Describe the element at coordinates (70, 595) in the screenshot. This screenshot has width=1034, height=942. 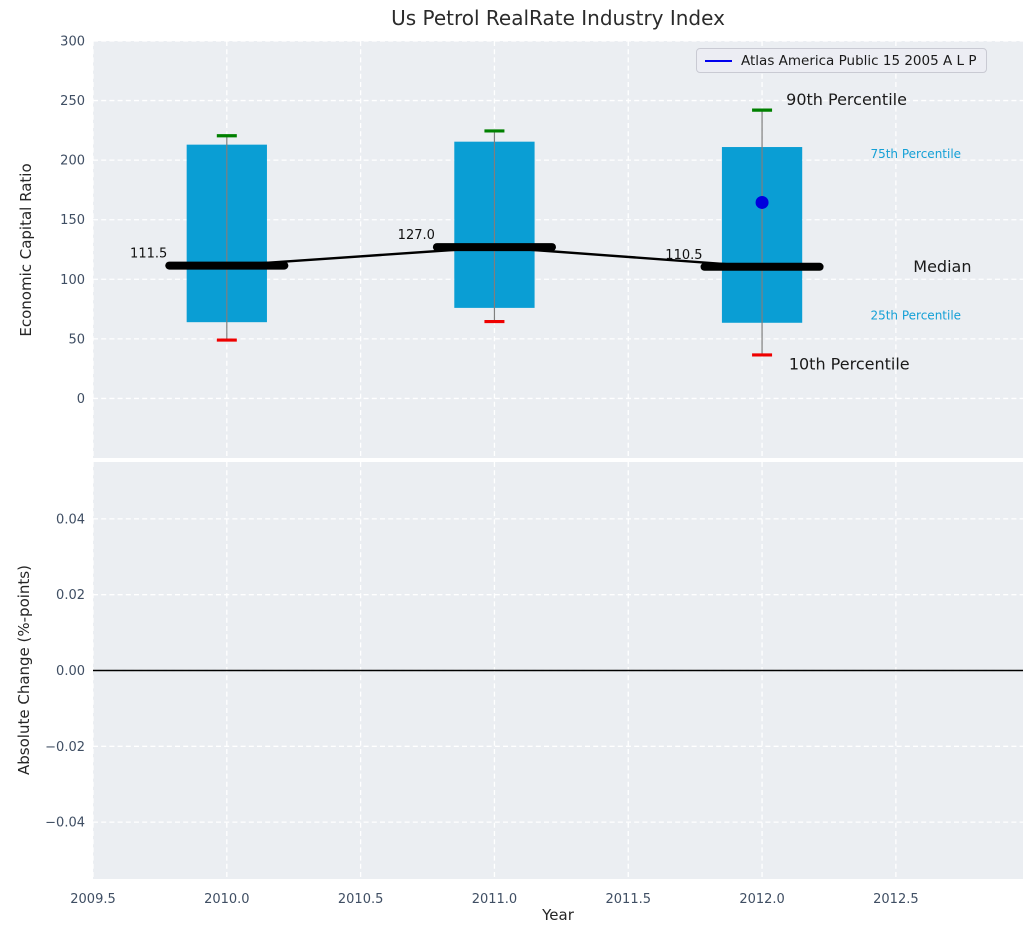
I see `y-tick-label-bottom: 0.02` at that location.